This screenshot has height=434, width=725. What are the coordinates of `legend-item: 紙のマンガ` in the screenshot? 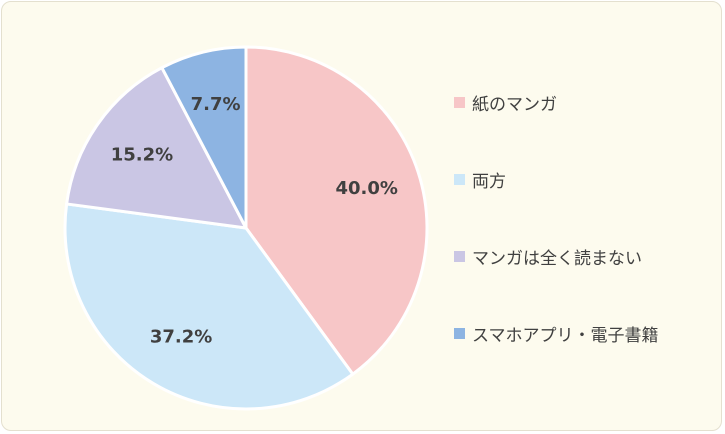 It's located at (556, 102).